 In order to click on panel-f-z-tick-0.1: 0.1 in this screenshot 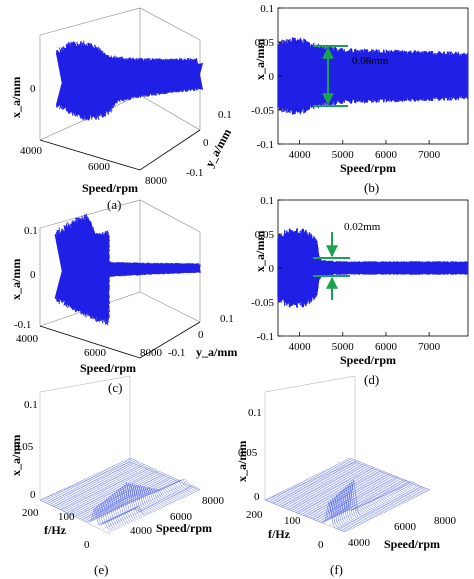, I will do `click(255, 413)`.